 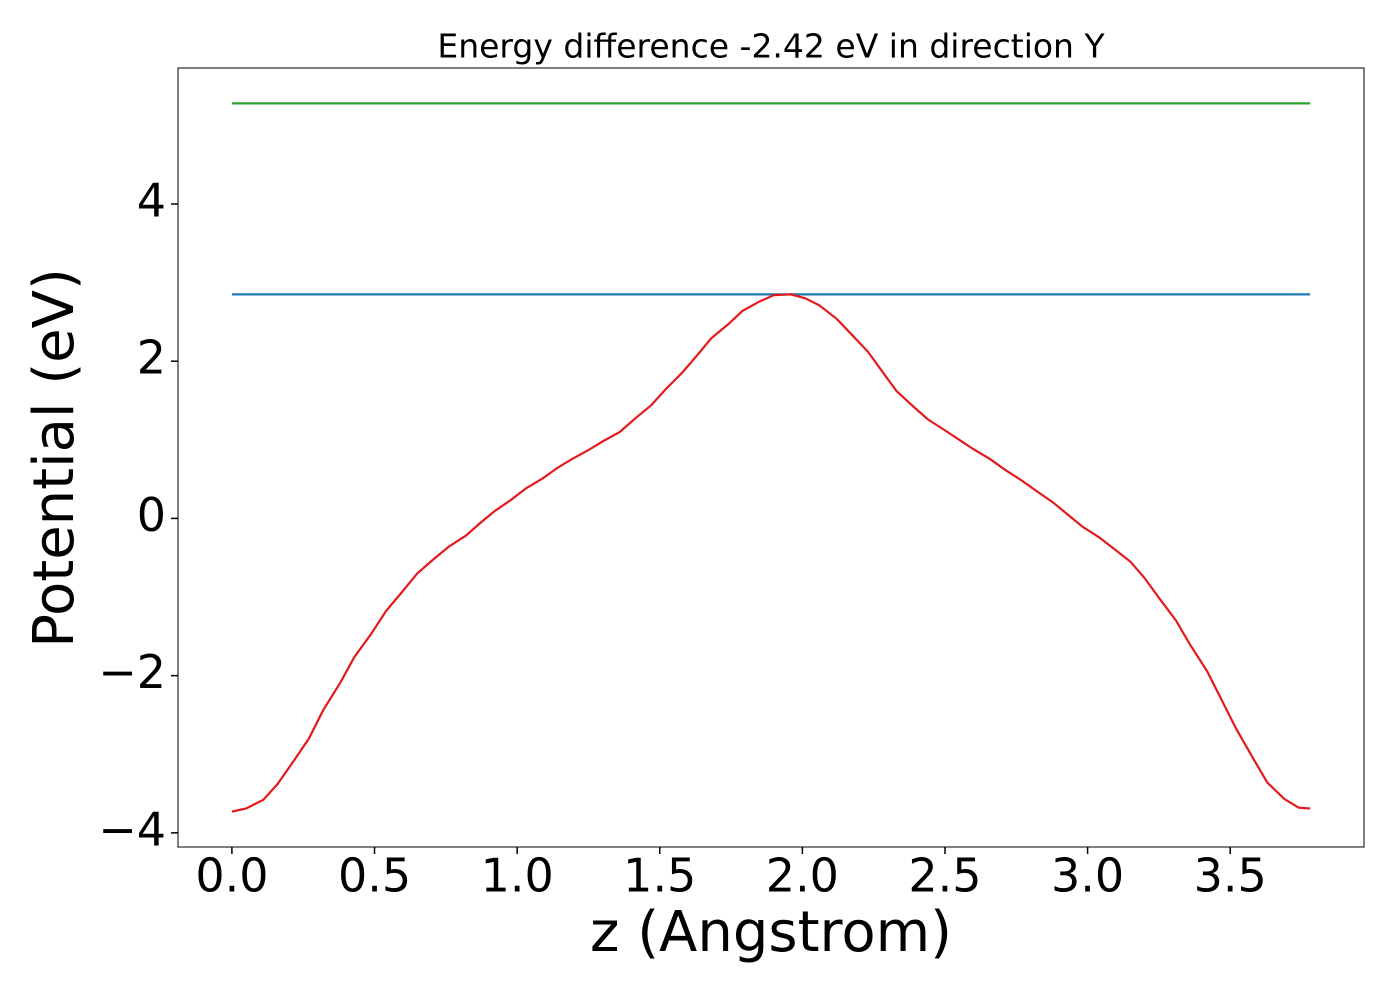 I want to click on y-tick-label: −2, so click(x=132, y=672).